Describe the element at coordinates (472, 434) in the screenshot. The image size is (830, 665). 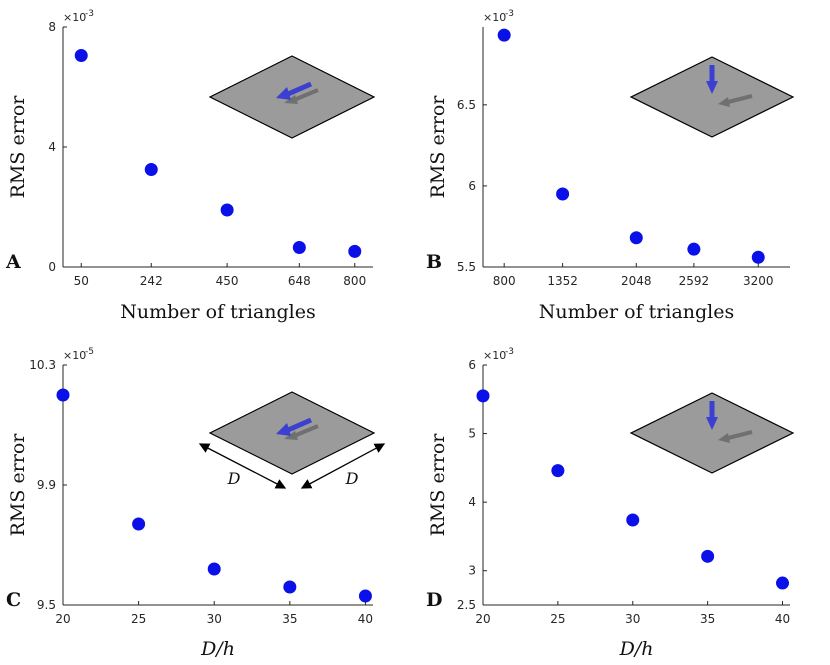
I see `y-tick-label: 5` at that location.